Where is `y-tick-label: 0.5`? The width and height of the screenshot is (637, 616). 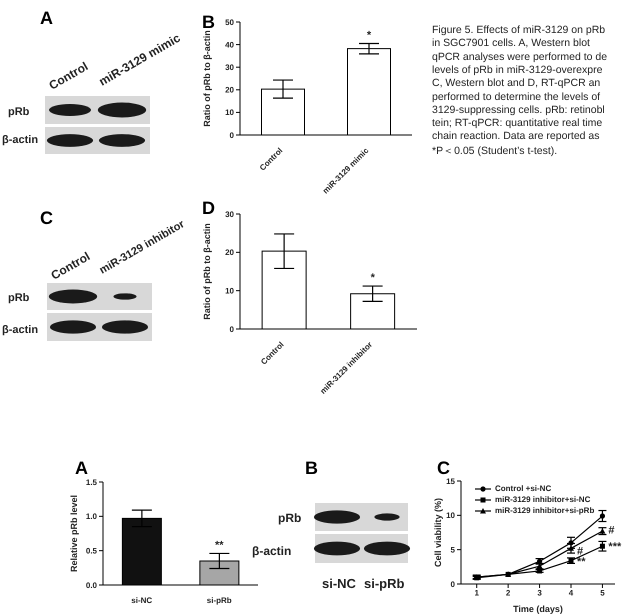 y-tick-label: 0.5 is located at coordinates (92, 551).